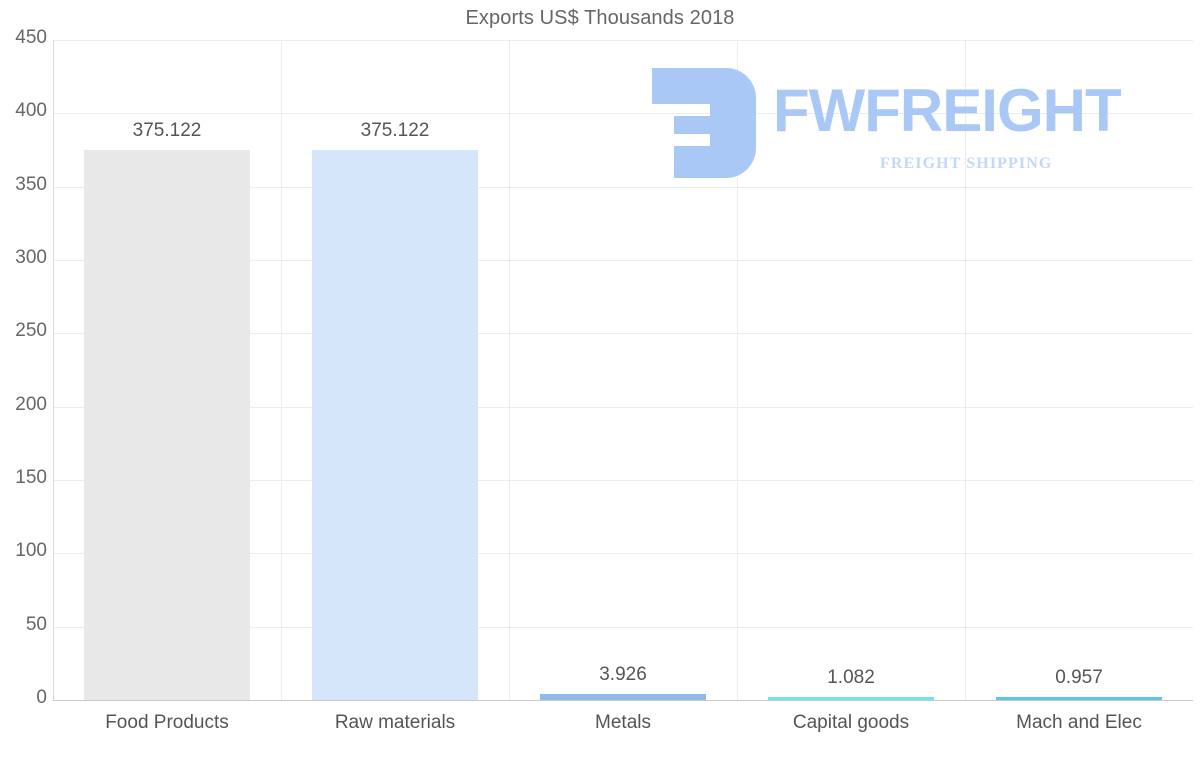 This screenshot has height=763, width=1200. I want to click on y-axis-tick-label: 350, so click(31, 184).